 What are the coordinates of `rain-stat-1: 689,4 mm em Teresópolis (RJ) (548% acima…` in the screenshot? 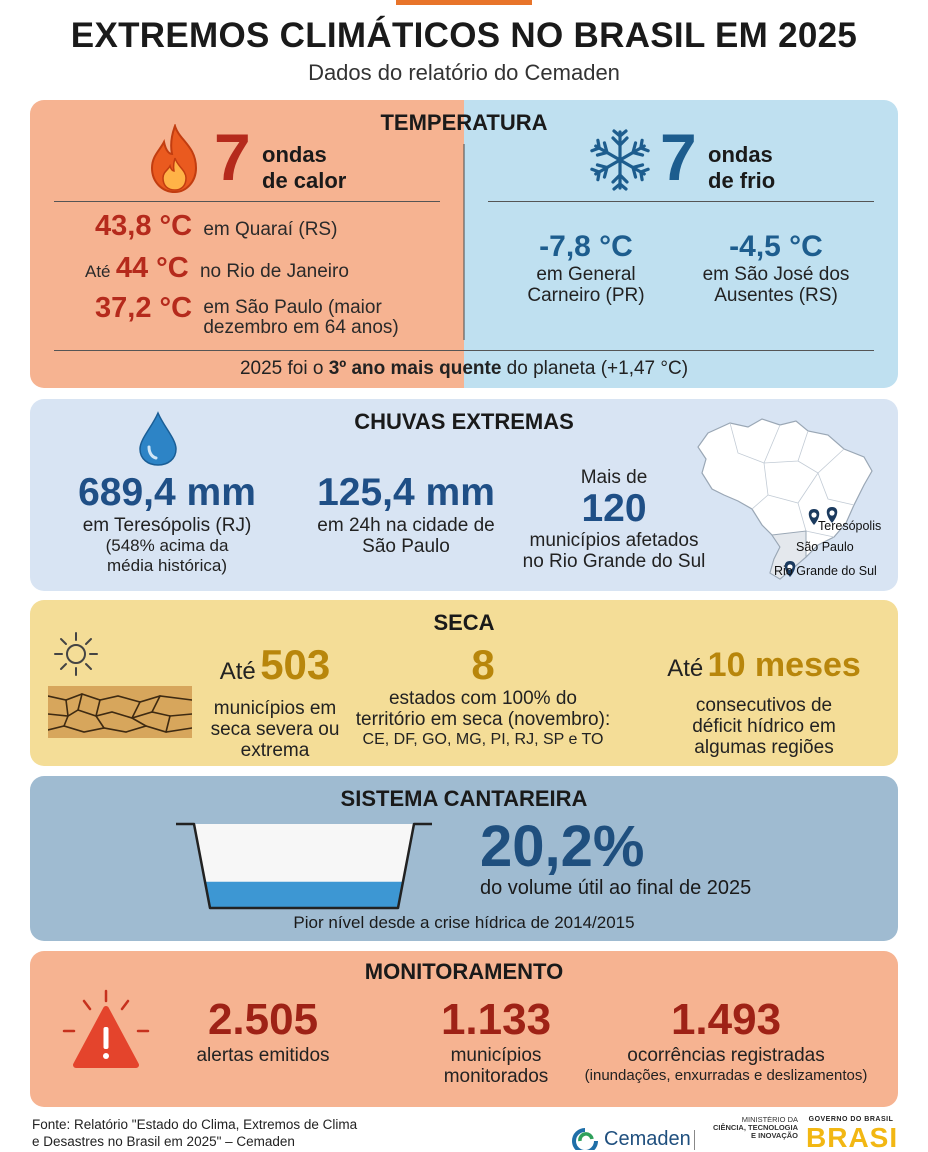 It's located at (167, 523).